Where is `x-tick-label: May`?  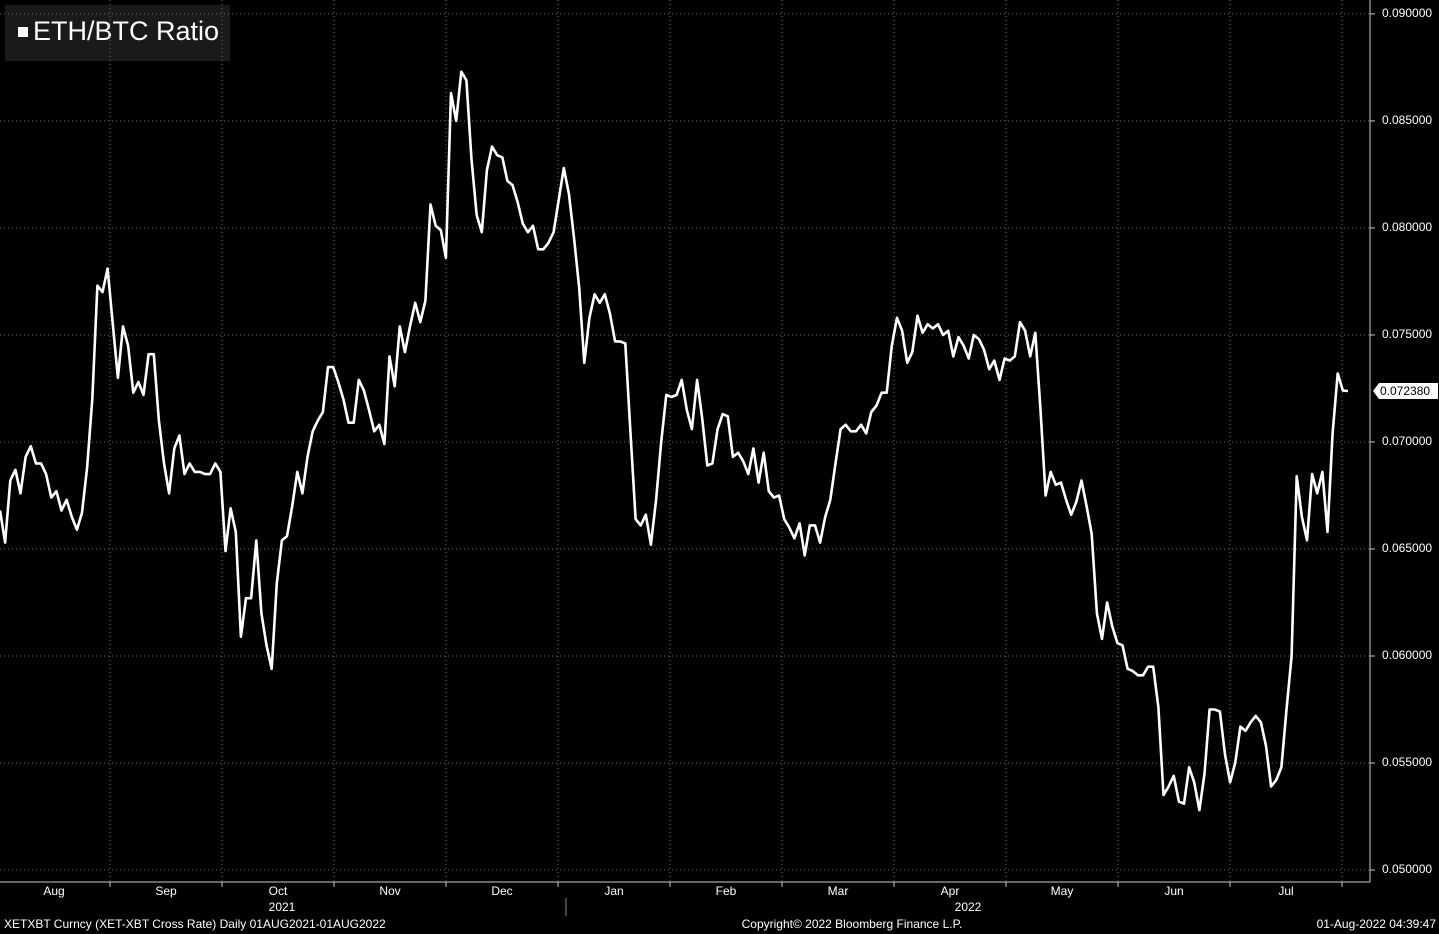
x-tick-label: May is located at coordinates (1062, 891).